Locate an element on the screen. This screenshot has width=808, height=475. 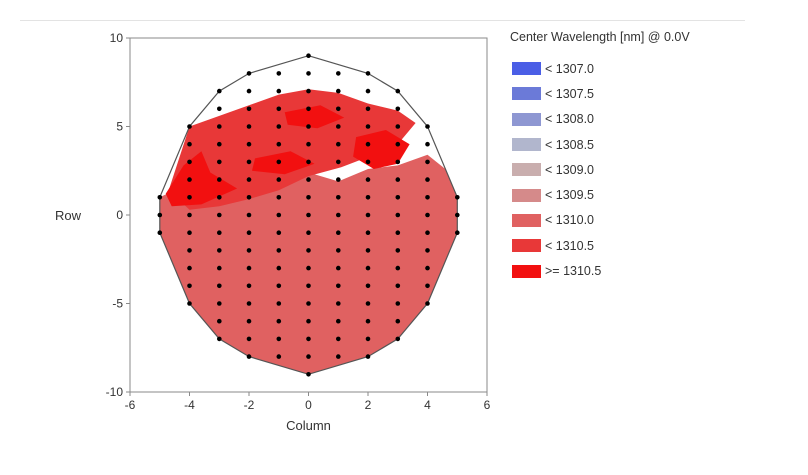
legend-label: < 1310.0 is located at coordinates (570, 220).